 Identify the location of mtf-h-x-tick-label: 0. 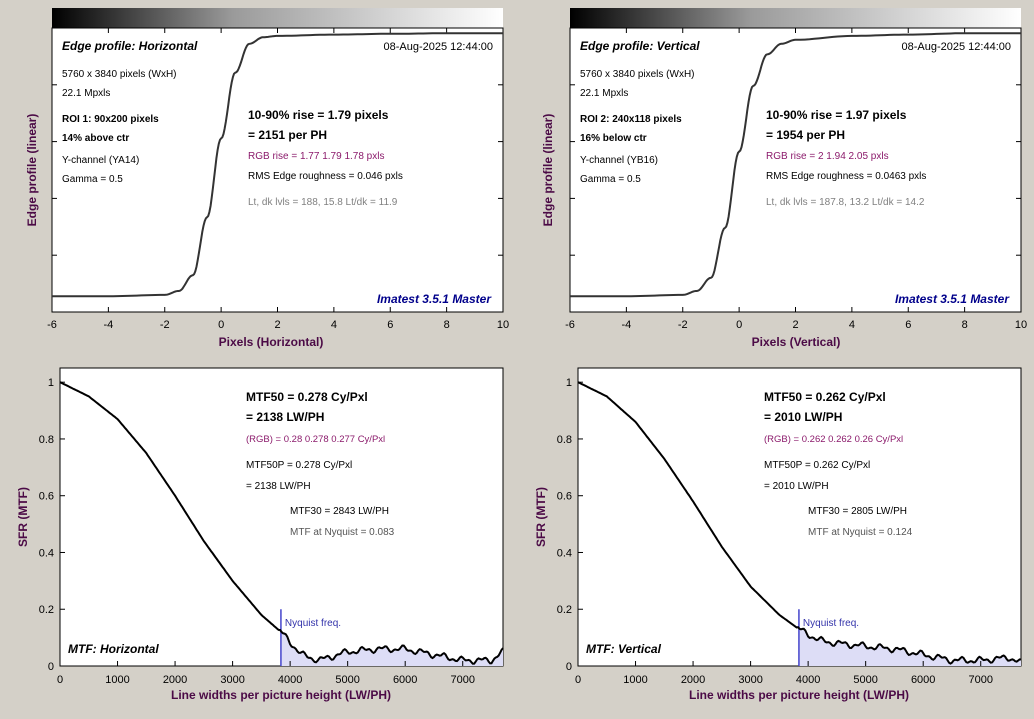
(60, 680).